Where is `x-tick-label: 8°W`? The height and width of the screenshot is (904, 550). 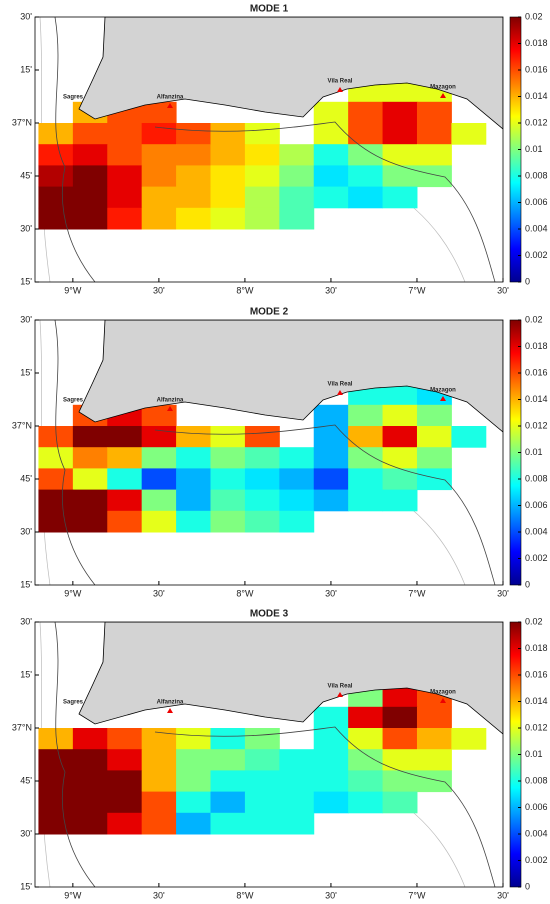
x-tick-label: 8°W is located at coordinates (245, 895).